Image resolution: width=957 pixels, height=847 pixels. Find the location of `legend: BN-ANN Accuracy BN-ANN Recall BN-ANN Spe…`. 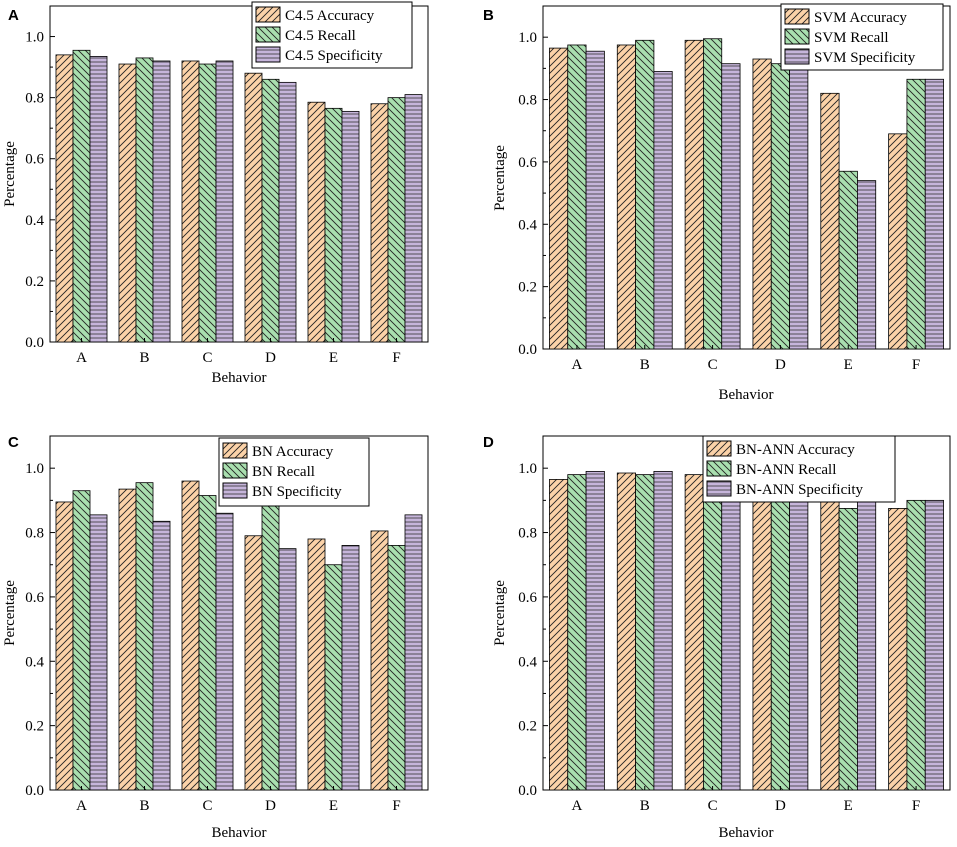

legend: BN-ANN Accuracy BN-ANN Recall BN-ANN Spe… is located at coordinates (799, 469).